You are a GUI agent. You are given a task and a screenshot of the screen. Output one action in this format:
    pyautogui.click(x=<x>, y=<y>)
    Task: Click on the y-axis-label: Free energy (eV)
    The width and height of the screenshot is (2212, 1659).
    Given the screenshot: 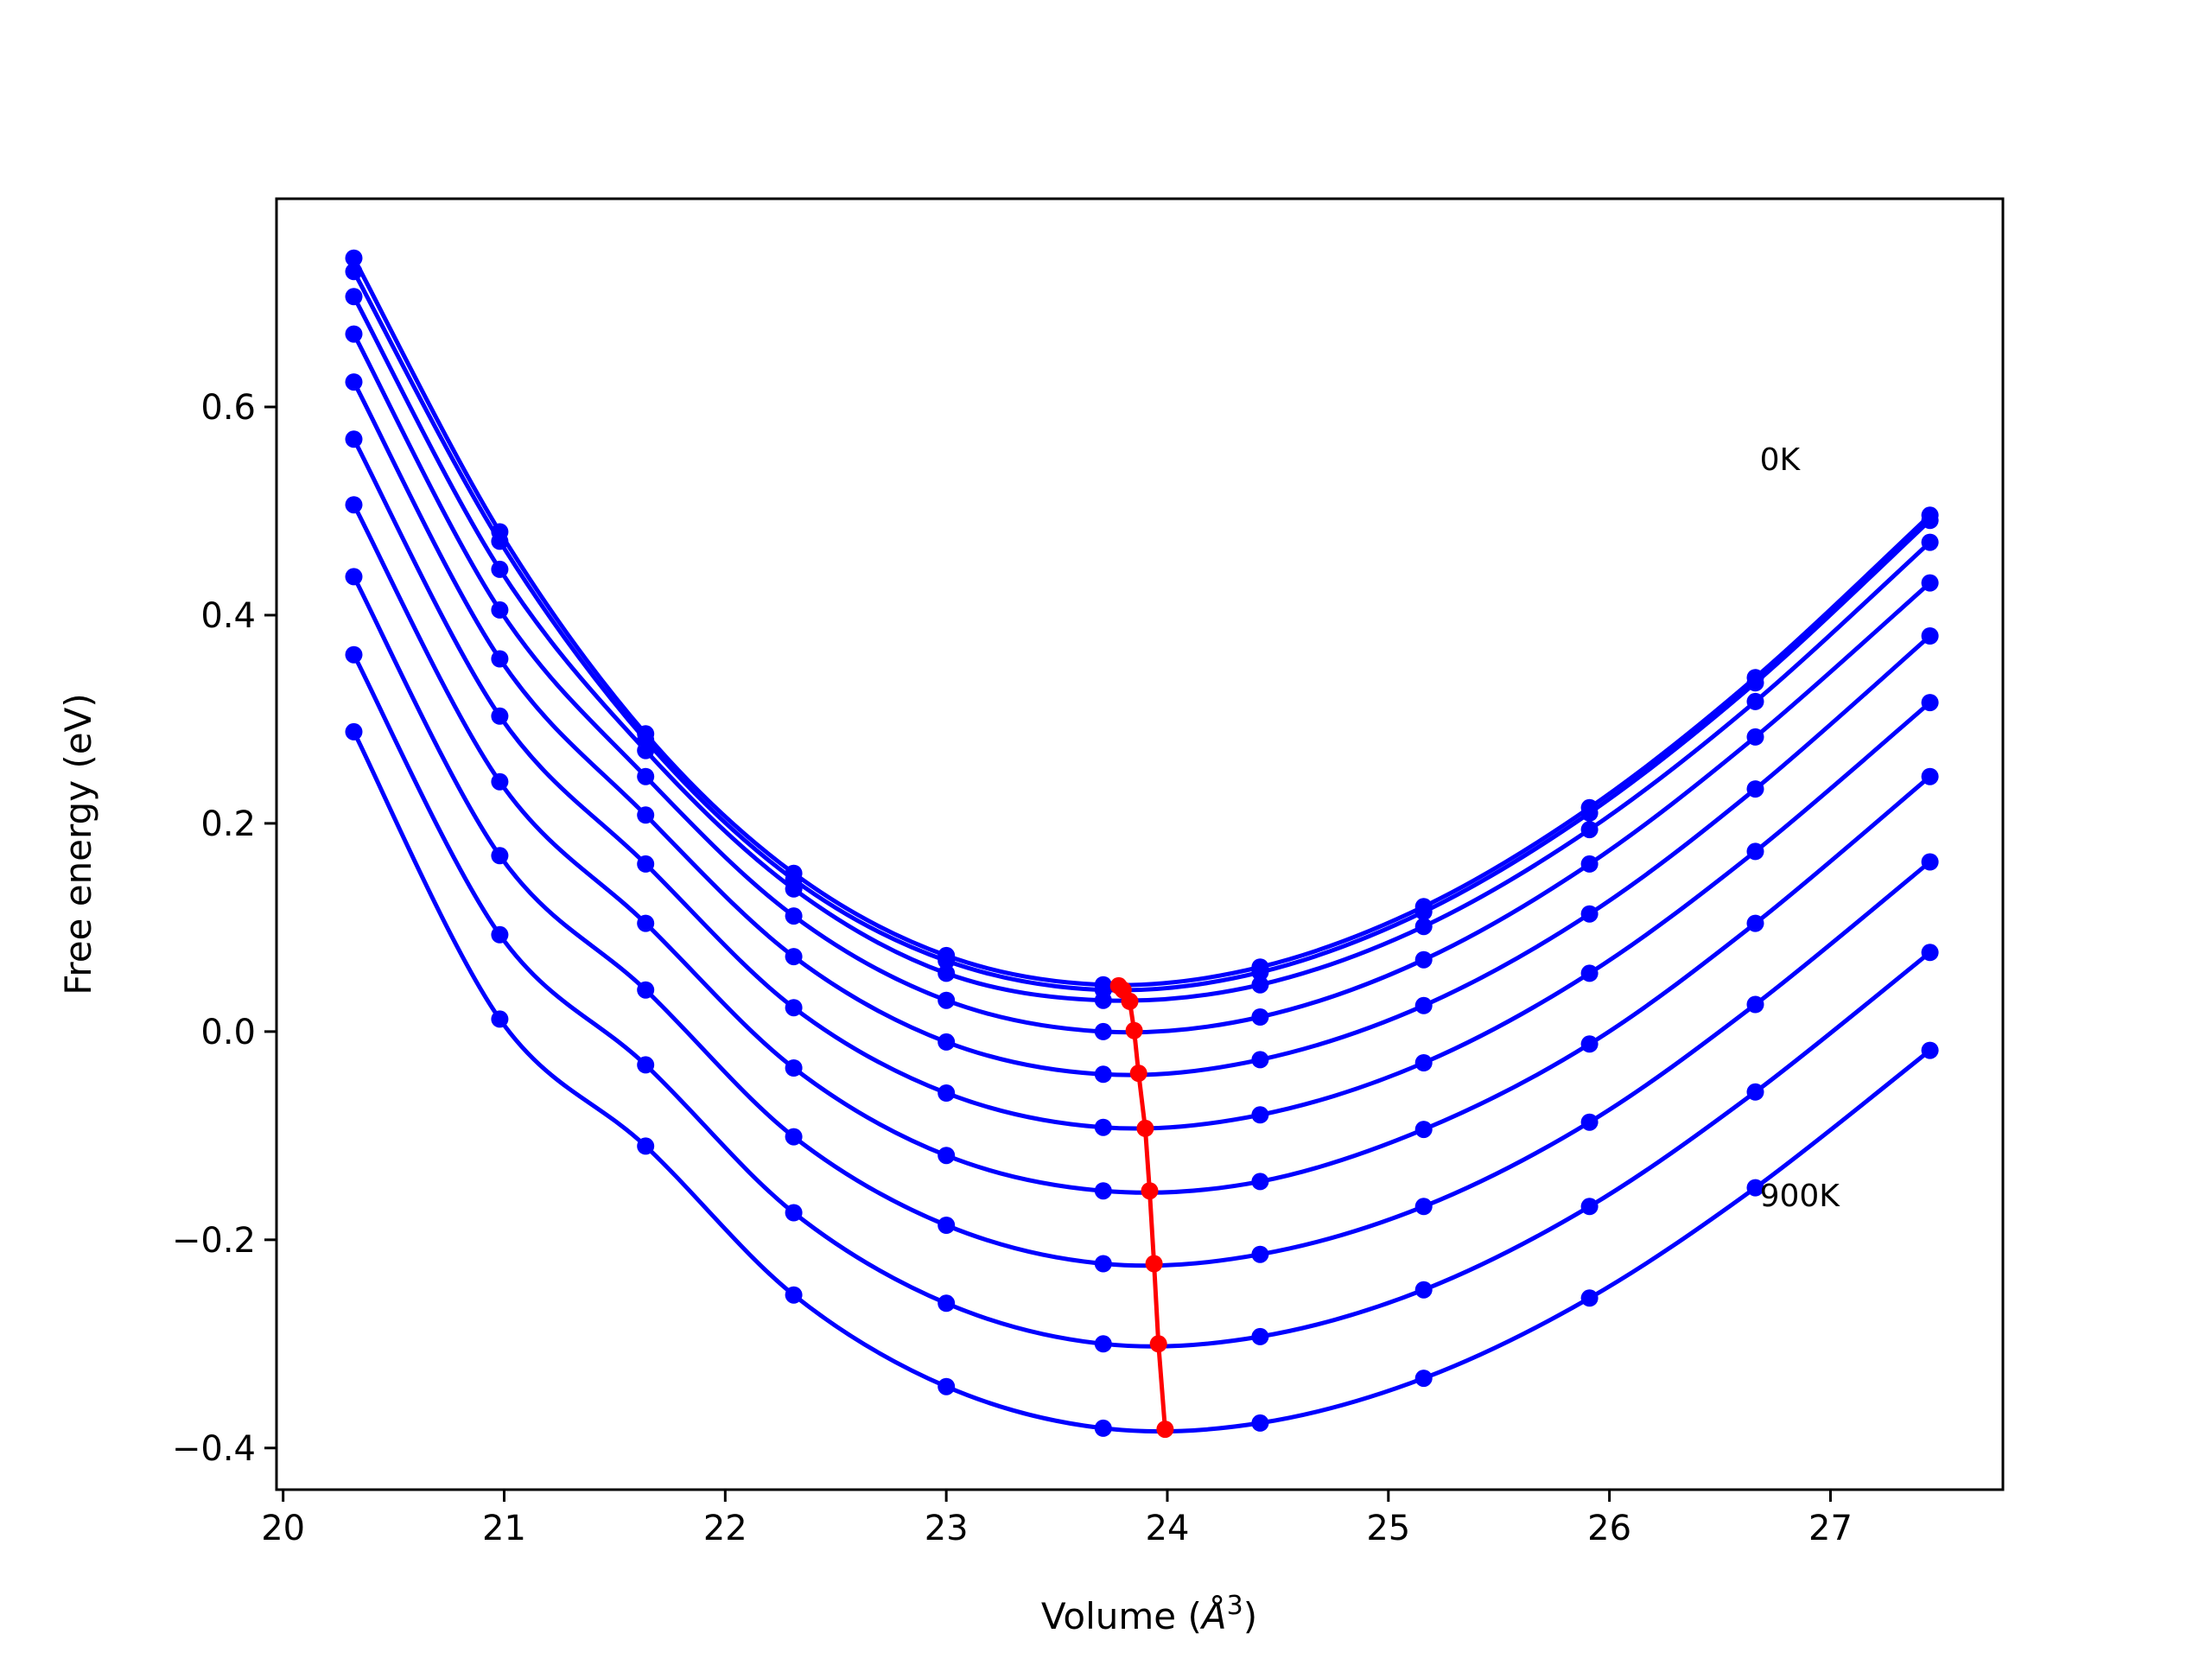 What is the action you would take?
    pyautogui.click(x=78, y=844)
    